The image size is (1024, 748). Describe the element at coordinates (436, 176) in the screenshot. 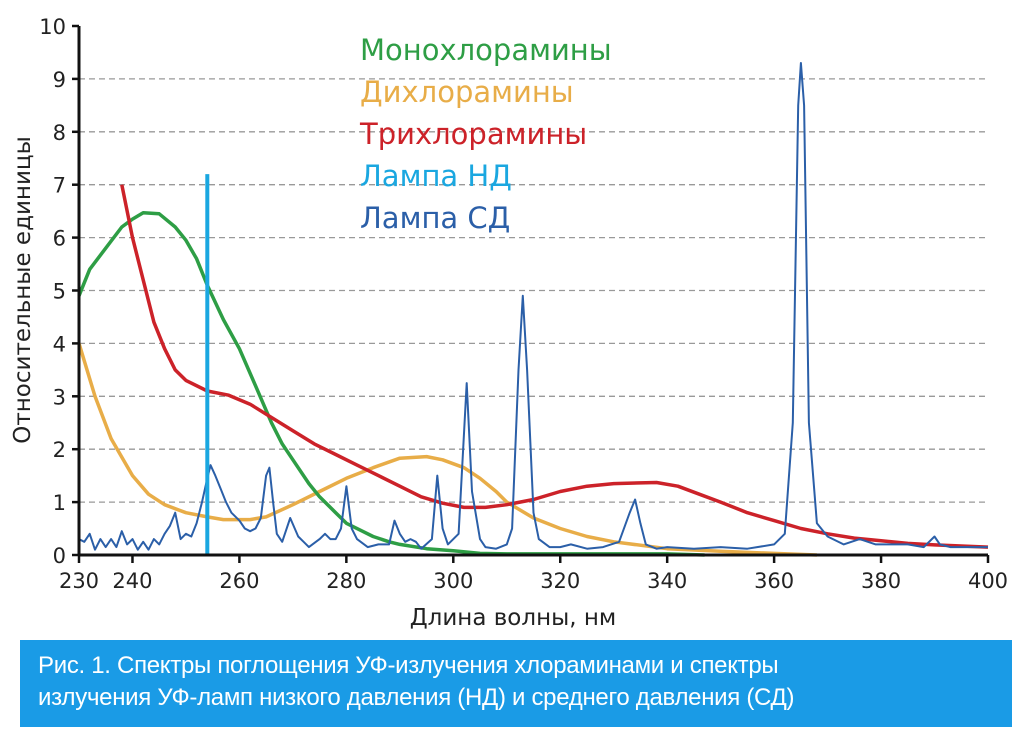

I see `legend-entry: Лампа НД` at that location.